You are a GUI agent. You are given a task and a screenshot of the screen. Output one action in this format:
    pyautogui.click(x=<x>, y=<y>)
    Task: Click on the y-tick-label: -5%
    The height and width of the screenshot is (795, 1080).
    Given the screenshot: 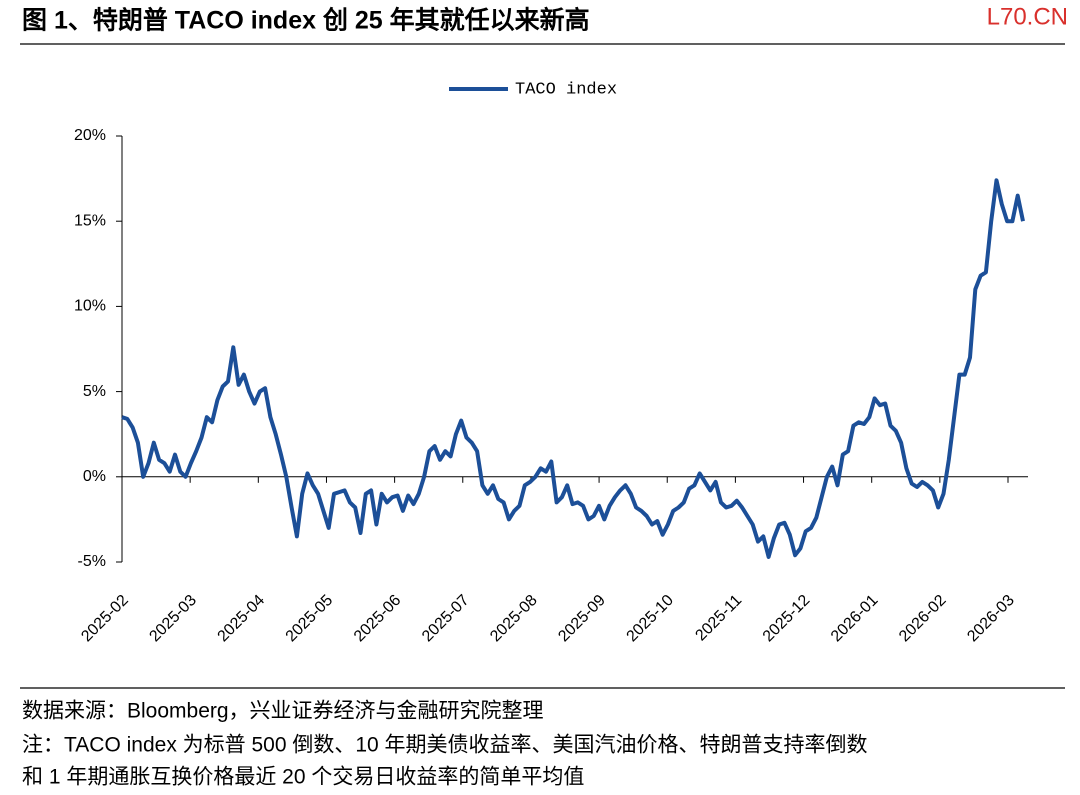 What is the action you would take?
    pyautogui.click(x=92, y=561)
    